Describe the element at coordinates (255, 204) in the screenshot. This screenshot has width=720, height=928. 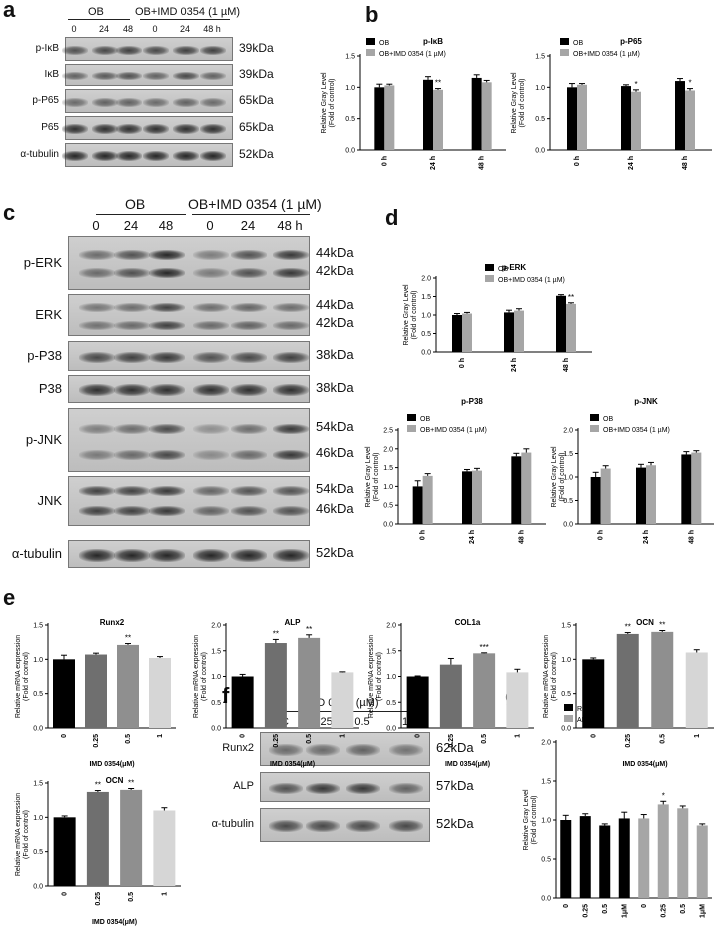
I see `blot-c-group-imd: OB+IMD 0354 (1 µM)` at that location.